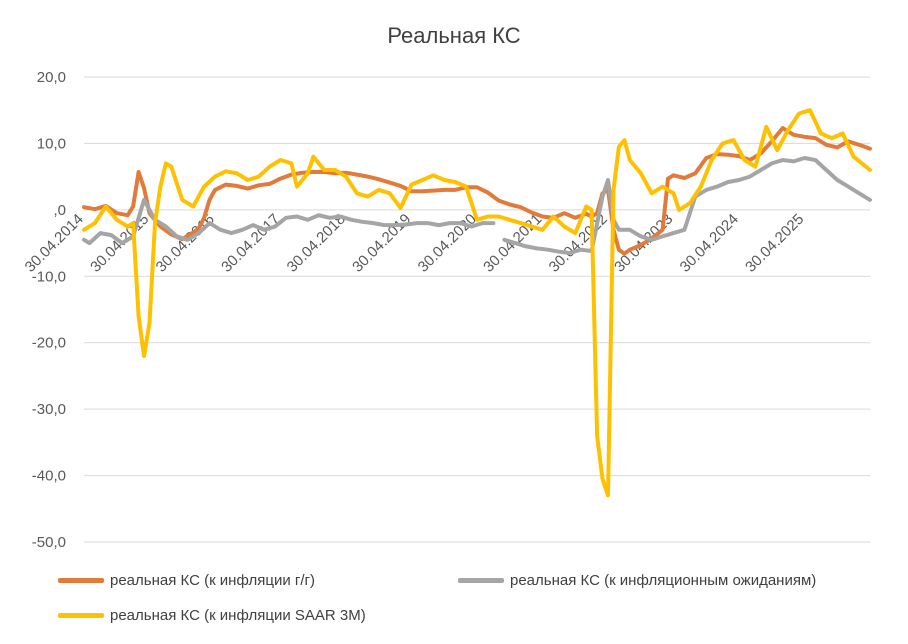 Image resolution: width=908 pixels, height=644 pixels. I want to click on x-tick-label: 30.04.2020, so click(447, 243).